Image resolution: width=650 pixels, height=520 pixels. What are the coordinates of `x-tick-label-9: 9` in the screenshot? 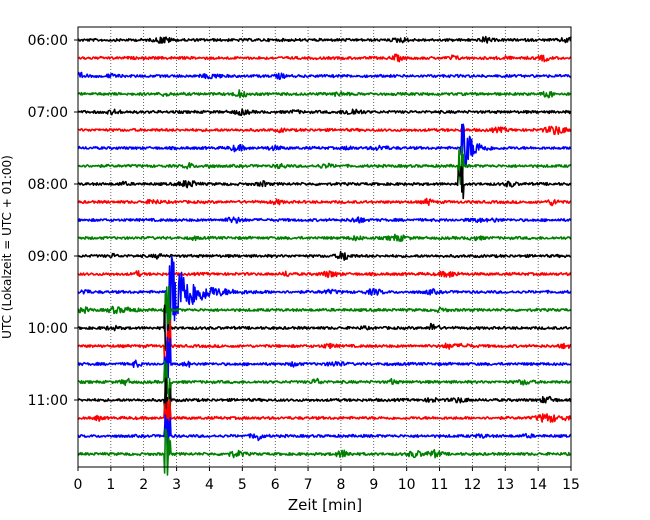 It's located at (373, 485).